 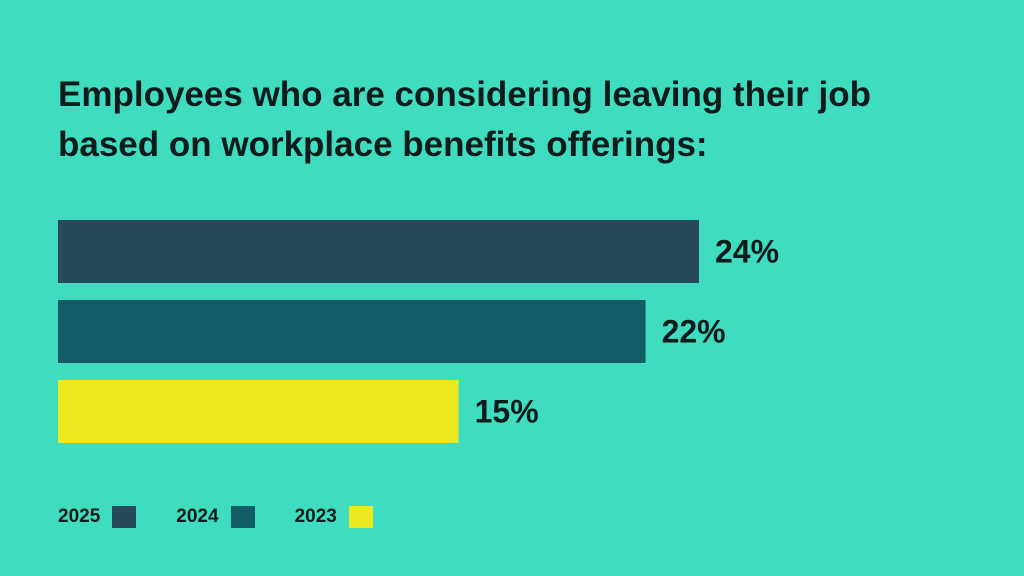 I want to click on legend-swatch-2024, so click(x=242, y=517).